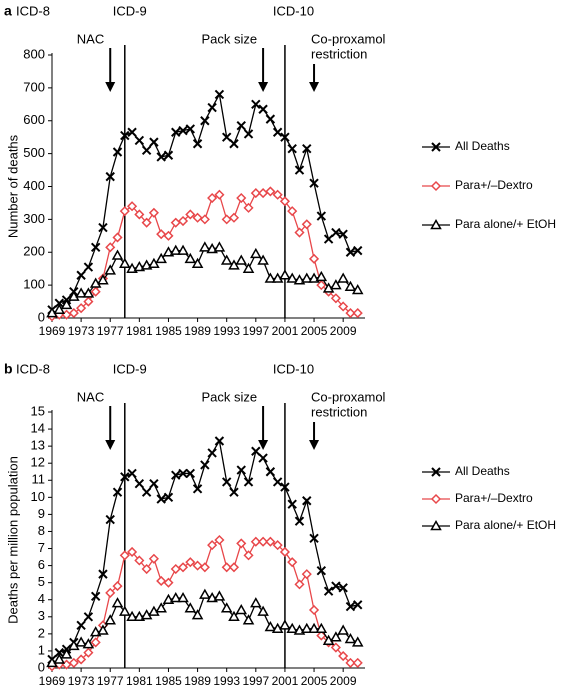 This screenshot has width=585, height=693. I want to click on x-tick-label: 1969, so click(52, 681).